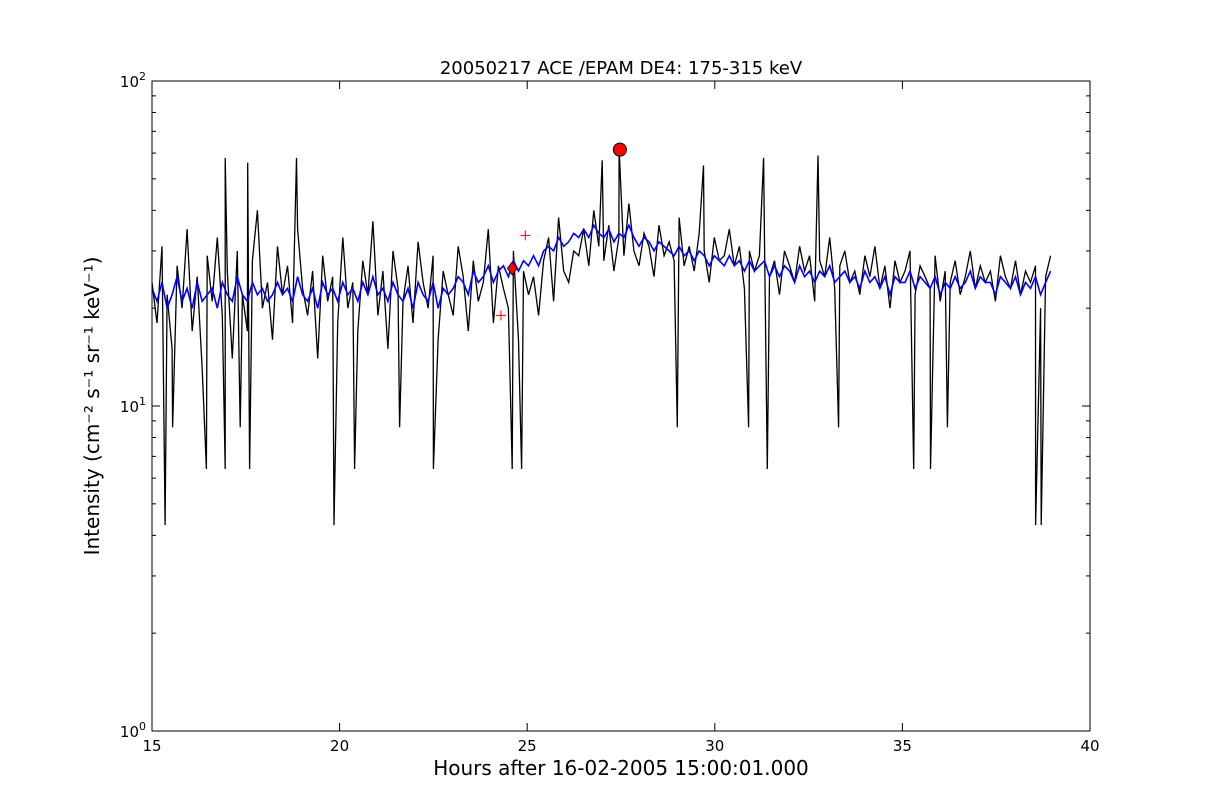  I want to click on x-tick-label: 25, so click(527, 746).